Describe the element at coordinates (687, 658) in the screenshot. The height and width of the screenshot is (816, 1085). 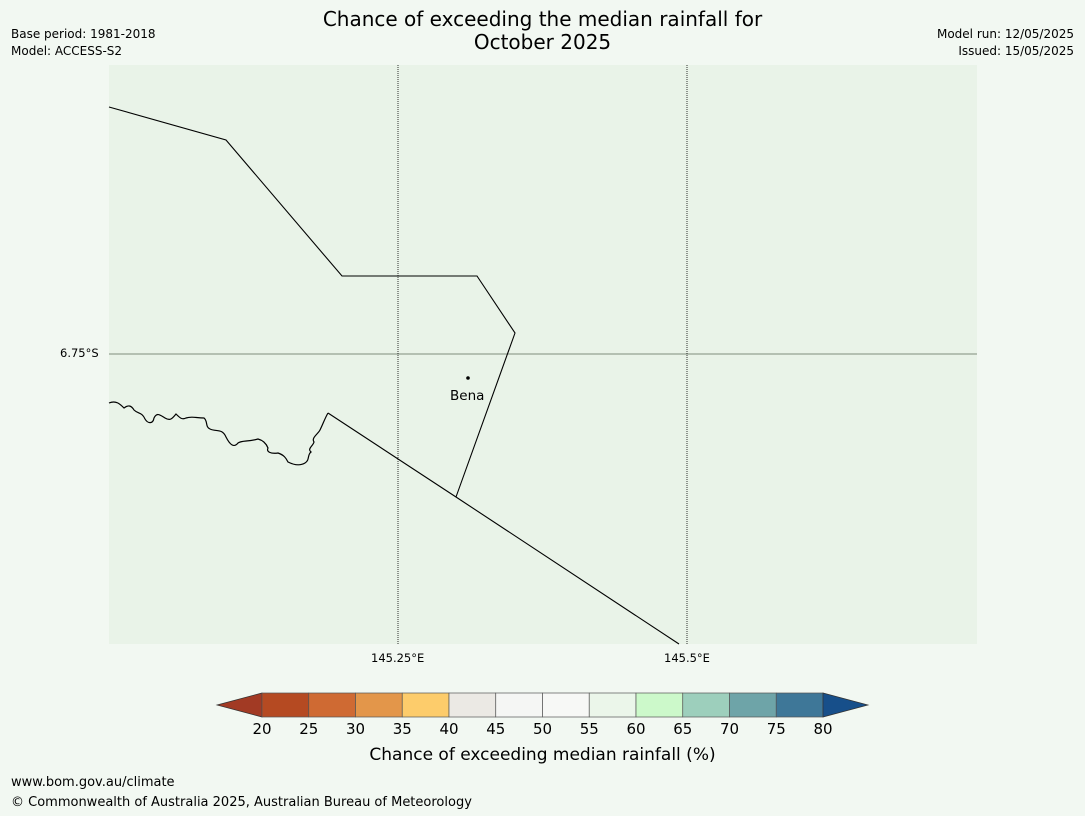
I see `longitude-label-2: 145.5°E` at that location.